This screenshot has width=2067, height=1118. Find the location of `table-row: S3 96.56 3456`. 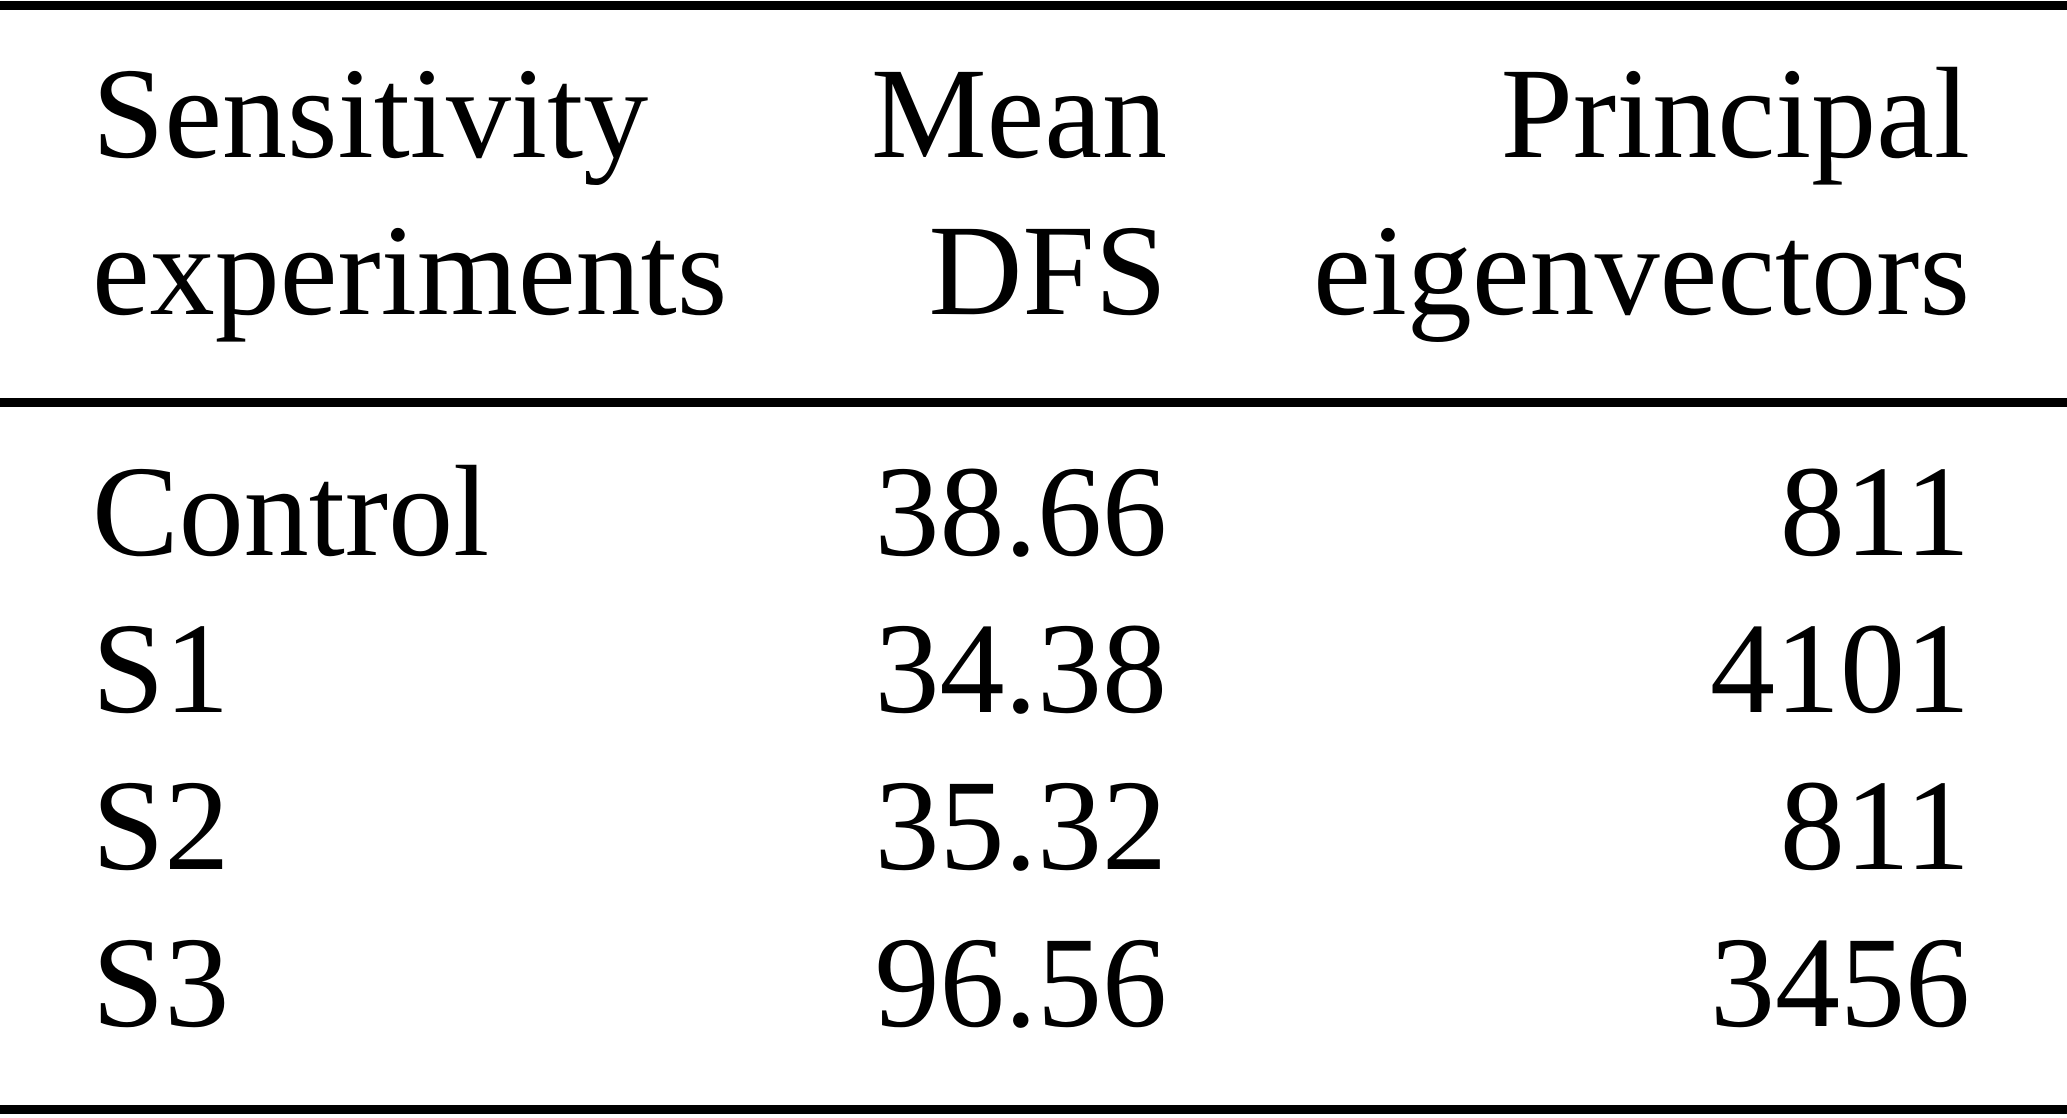

table-row: S3 96.56 3456 is located at coordinates (1033, 983).